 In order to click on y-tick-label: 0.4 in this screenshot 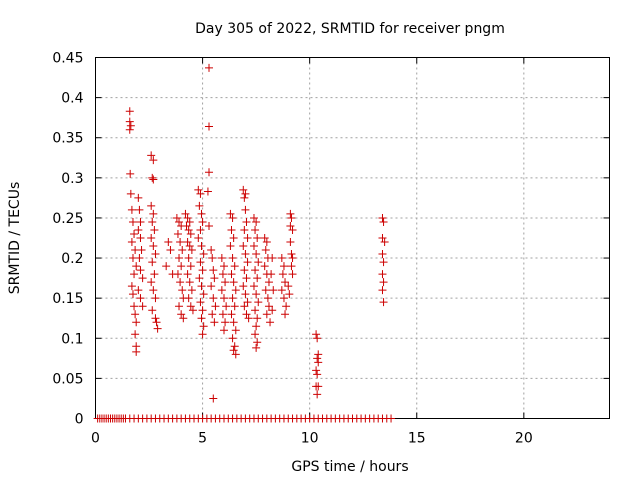, I will do `click(72, 99)`.